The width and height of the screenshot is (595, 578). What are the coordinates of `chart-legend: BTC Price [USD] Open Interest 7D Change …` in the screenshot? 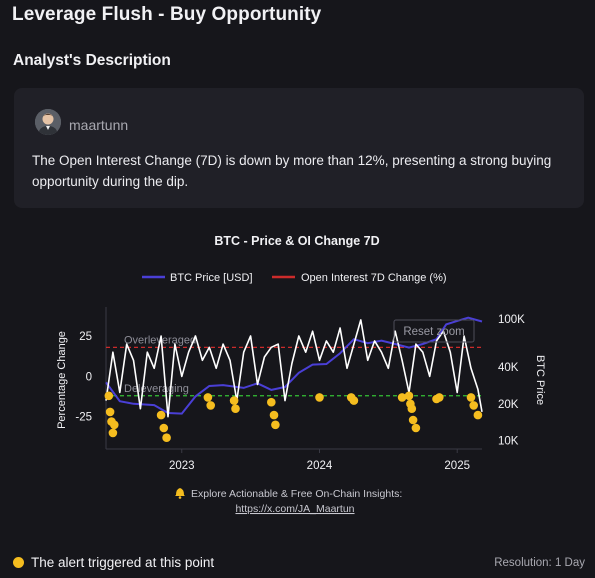 It's located at (294, 278).